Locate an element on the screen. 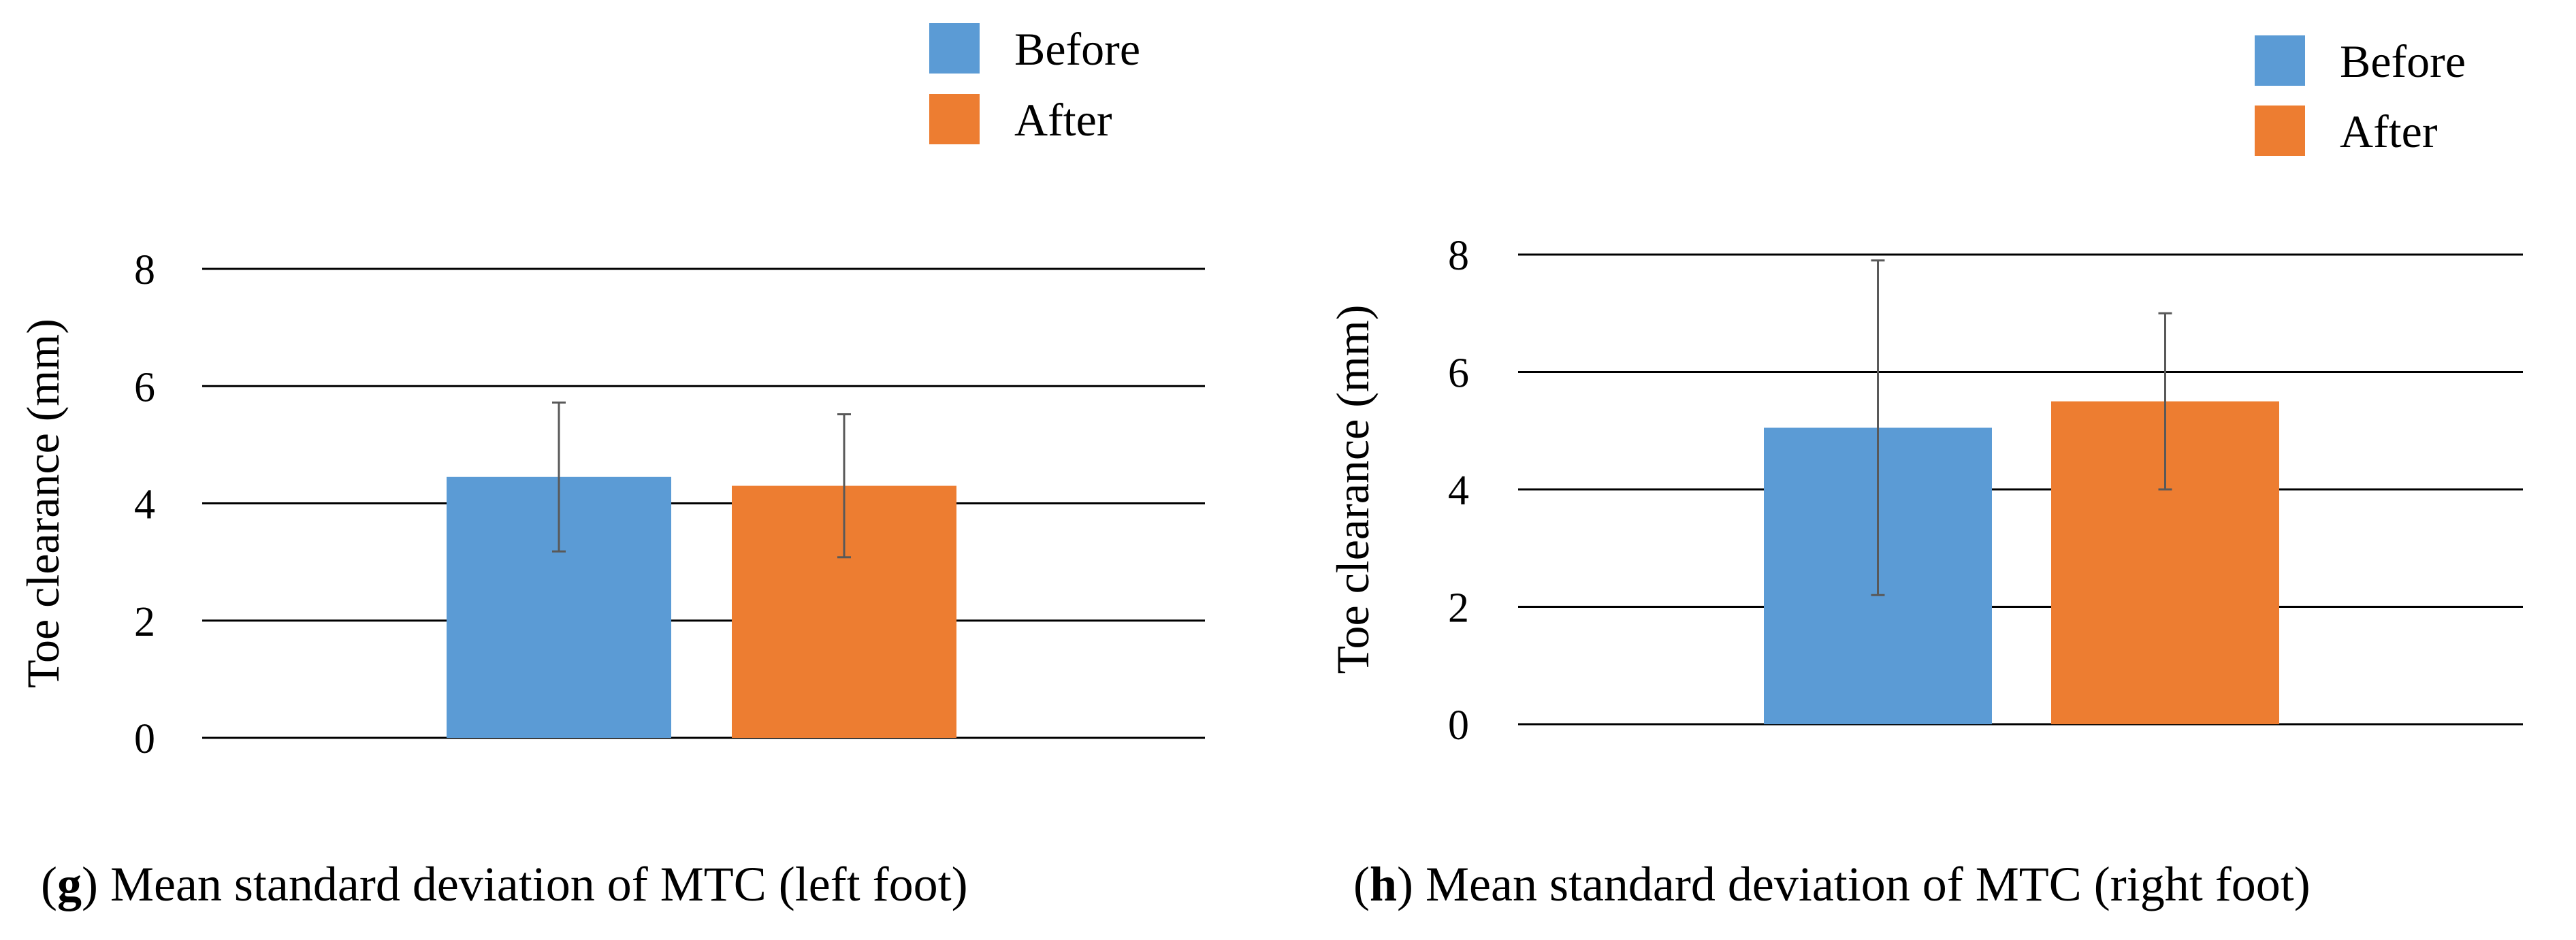 This screenshot has width=2576, height=940. chart-g-ytick-label: 2 is located at coordinates (144, 622).